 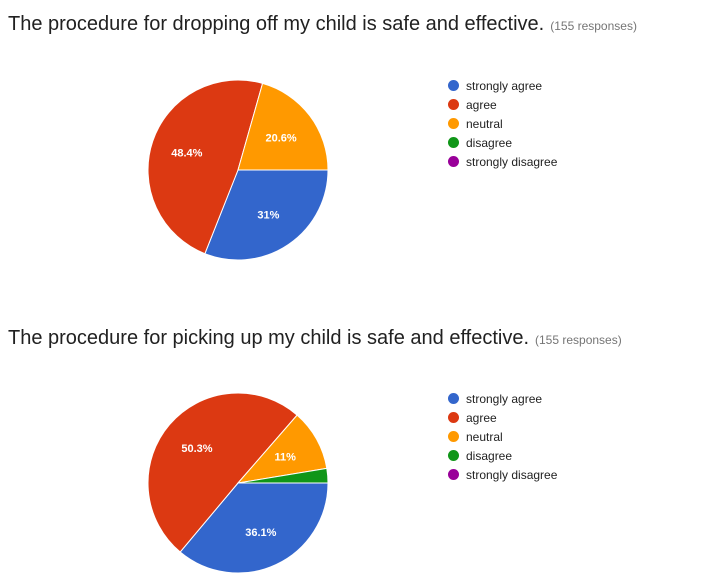 I want to click on pie-slice-neutral, so click(x=283, y=126).